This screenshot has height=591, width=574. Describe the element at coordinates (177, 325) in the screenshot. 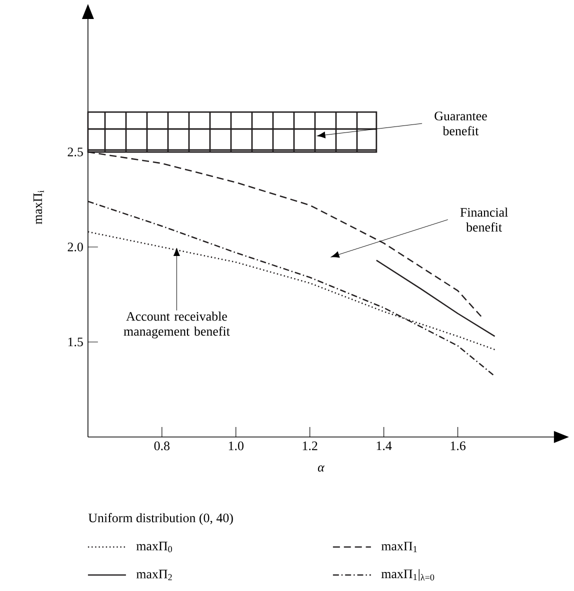

I see `annotation: Account receivable management benefit` at that location.